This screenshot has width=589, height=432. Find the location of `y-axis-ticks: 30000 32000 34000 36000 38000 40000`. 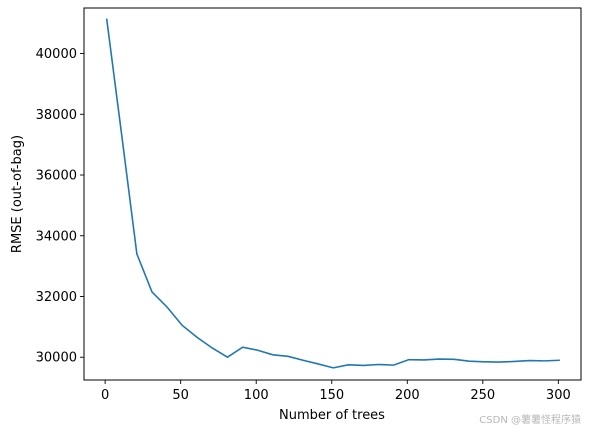

y-axis-ticks: 30000 32000 34000 36000 38000 40000 is located at coordinates (60, 206).